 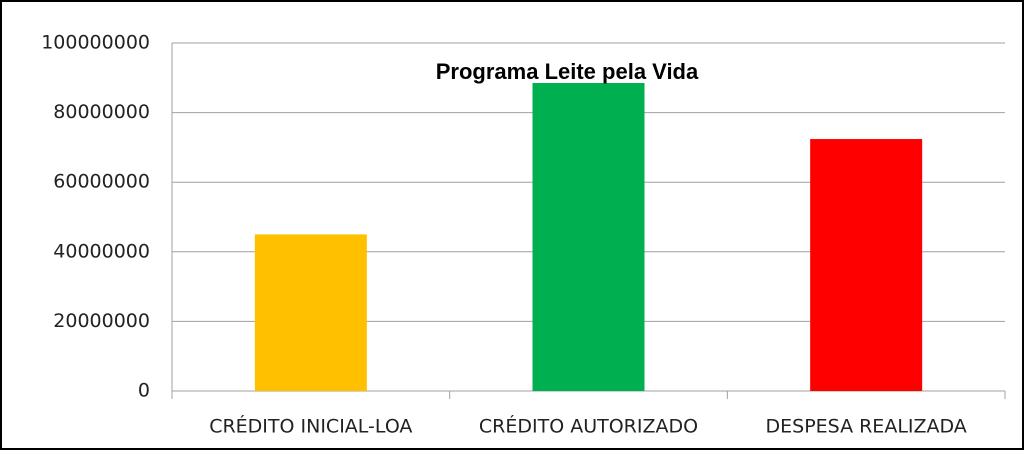 I want to click on chart-title: Programa Leite pela Vida, so click(x=567, y=71).